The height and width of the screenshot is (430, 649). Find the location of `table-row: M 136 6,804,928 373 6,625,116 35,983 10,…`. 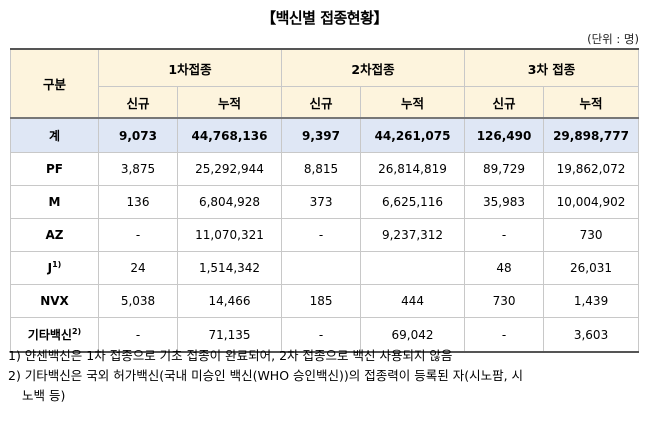

table-row: M 136 6,804,928 373 6,625,116 35,983 10,… is located at coordinates (325, 202).